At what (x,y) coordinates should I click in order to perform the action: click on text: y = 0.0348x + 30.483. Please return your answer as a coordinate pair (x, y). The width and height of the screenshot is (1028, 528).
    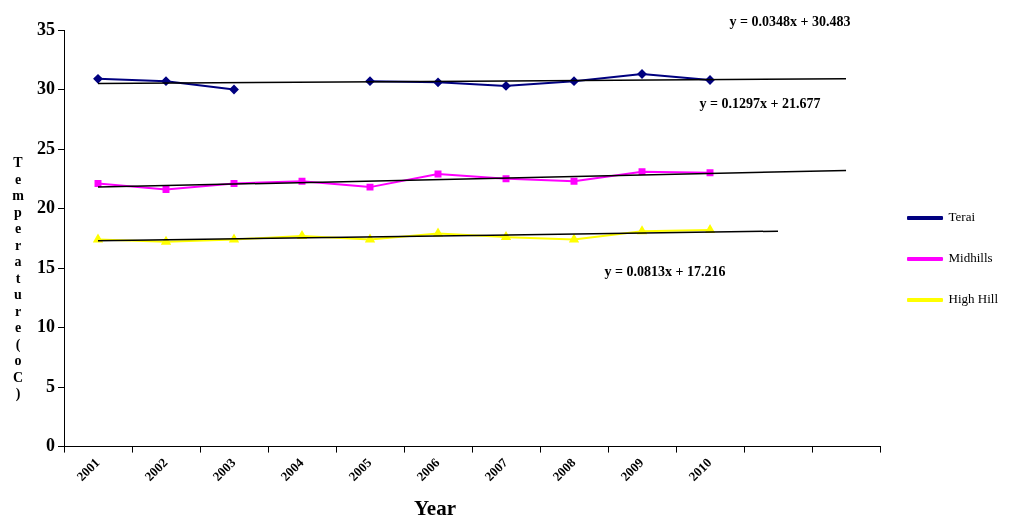
    Looking at the image, I should click on (790, 21).